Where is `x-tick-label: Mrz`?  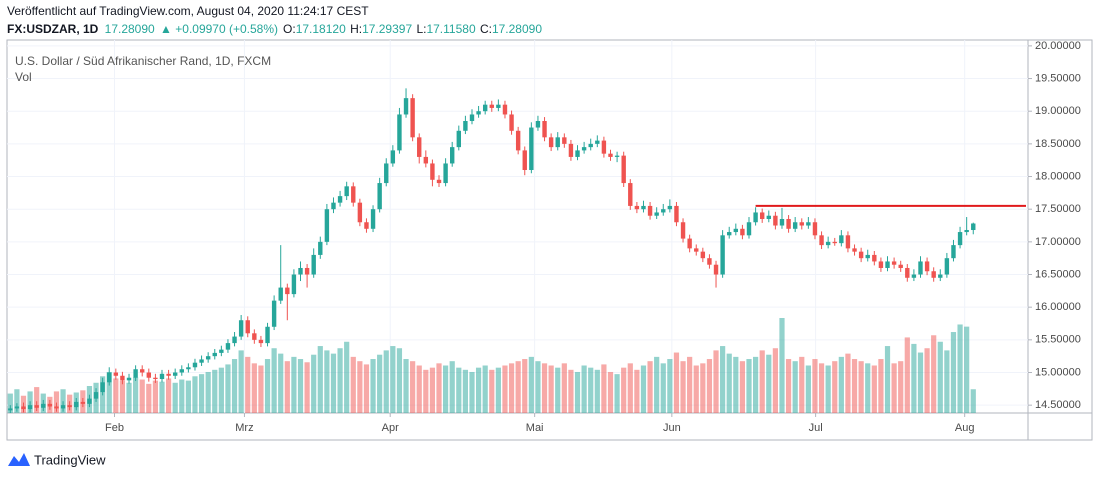
x-tick-label: Mrz is located at coordinates (244, 428).